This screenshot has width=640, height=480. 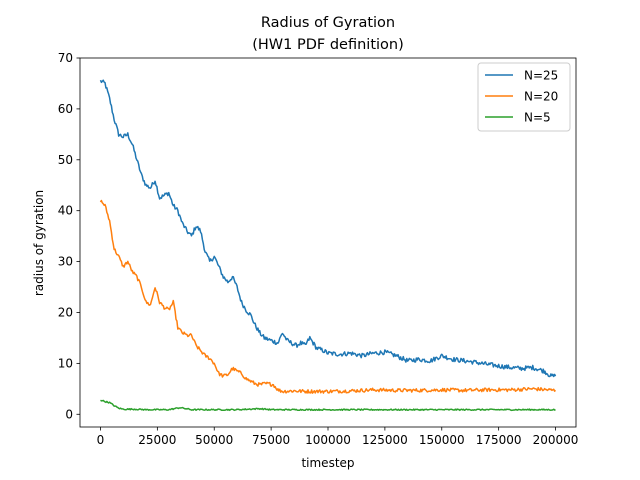 What do you see at coordinates (65, 58) in the screenshot?
I see `y-tick-label: 70` at bounding box center [65, 58].